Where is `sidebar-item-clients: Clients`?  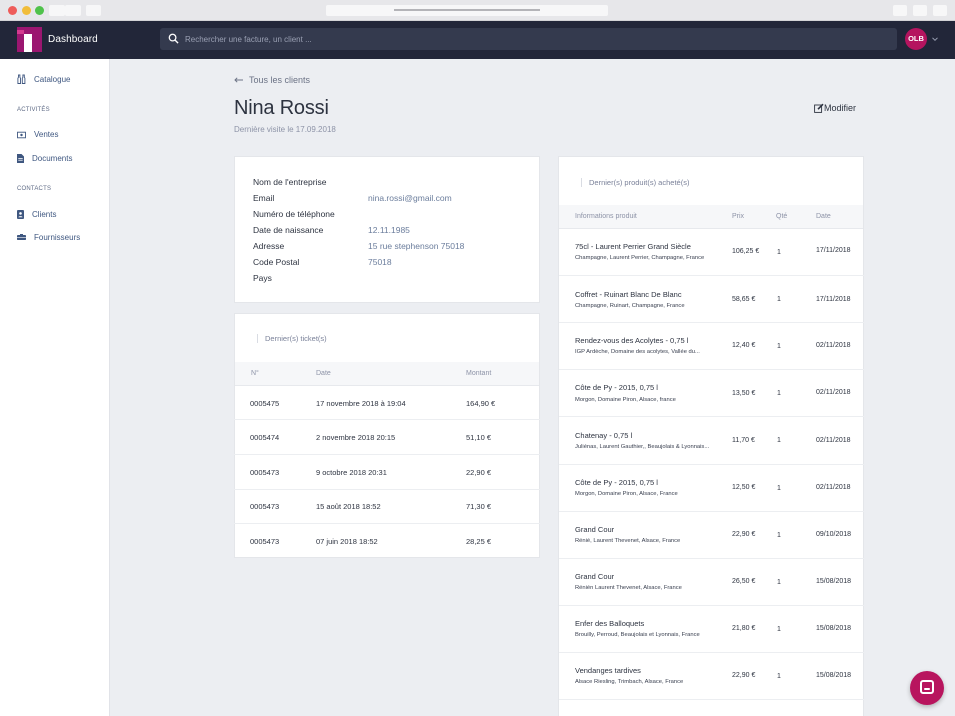
sidebar-item-clients: Clients is located at coordinates (36, 214).